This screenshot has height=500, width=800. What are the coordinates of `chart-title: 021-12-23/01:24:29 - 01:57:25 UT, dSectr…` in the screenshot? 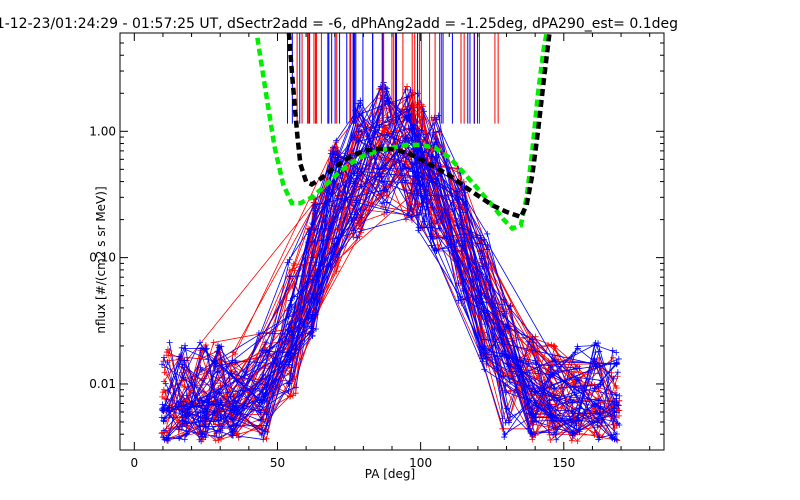 It's located at (339, 24).